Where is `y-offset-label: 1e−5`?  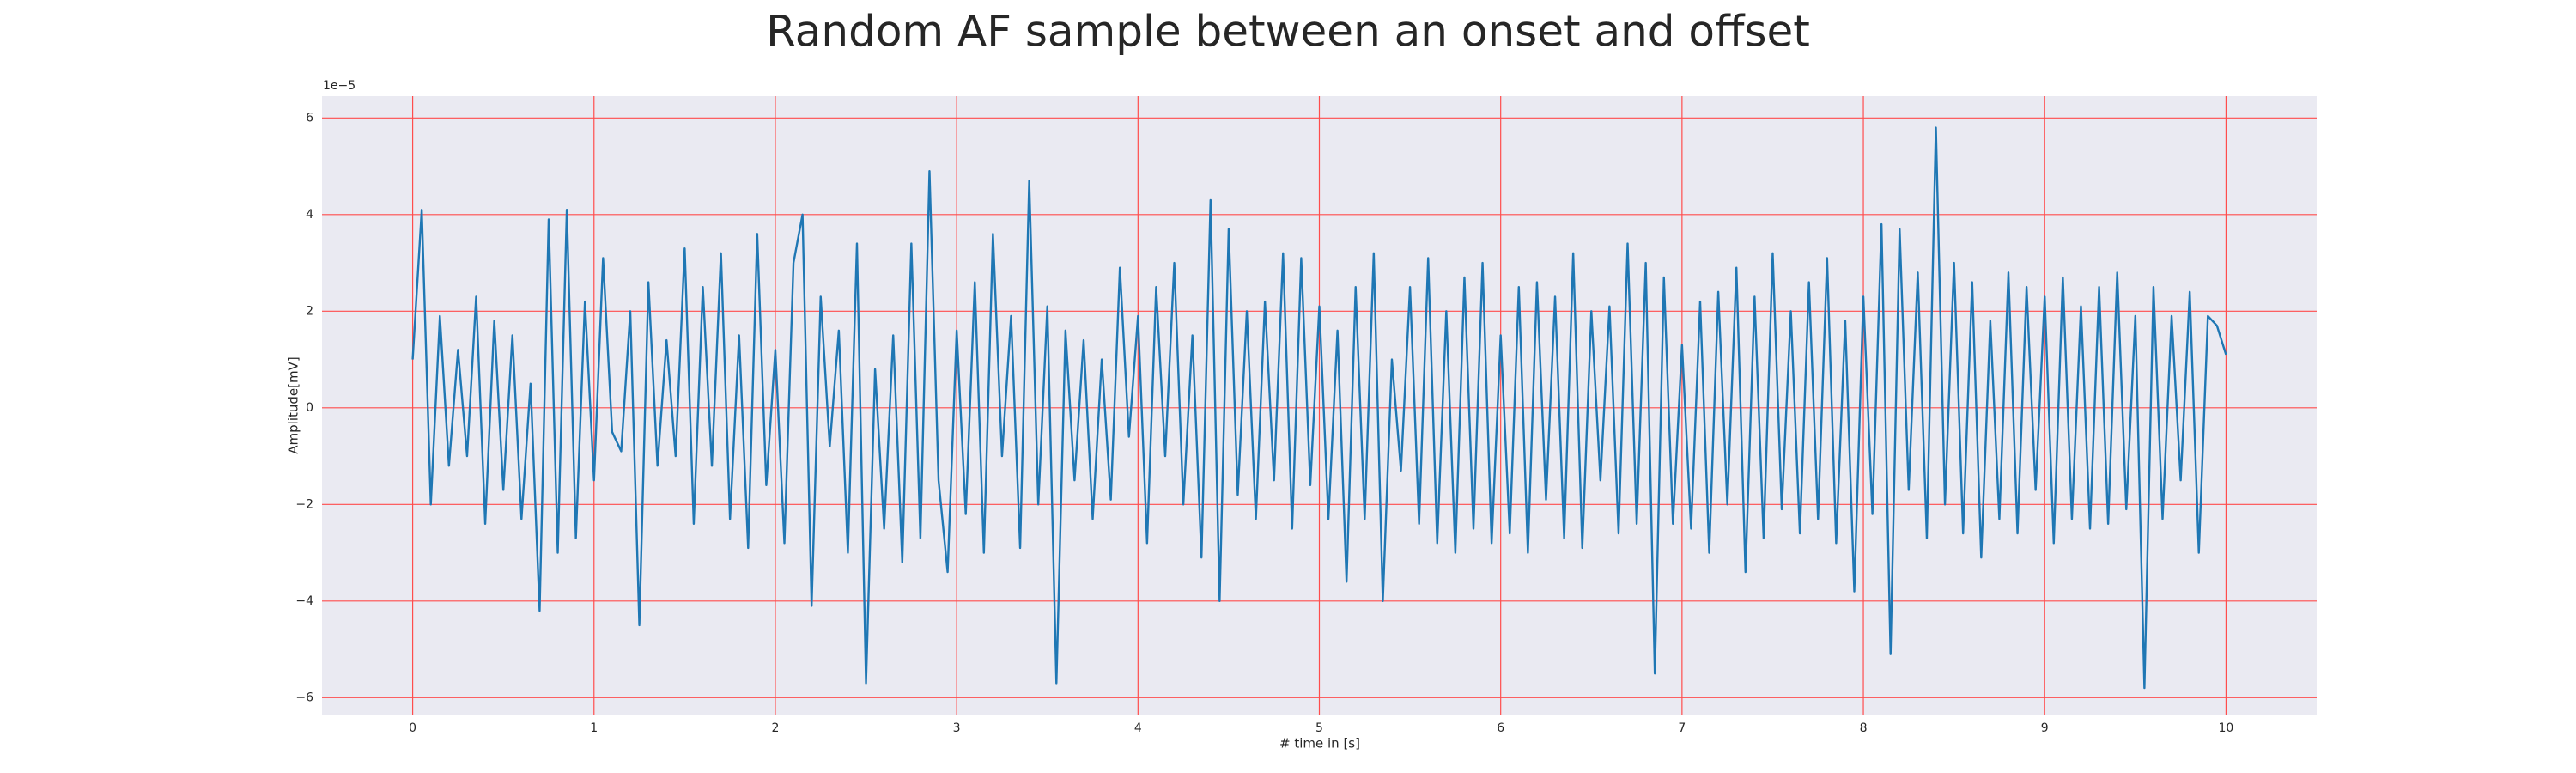
y-offset-label: 1e−5 is located at coordinates (339, 86).